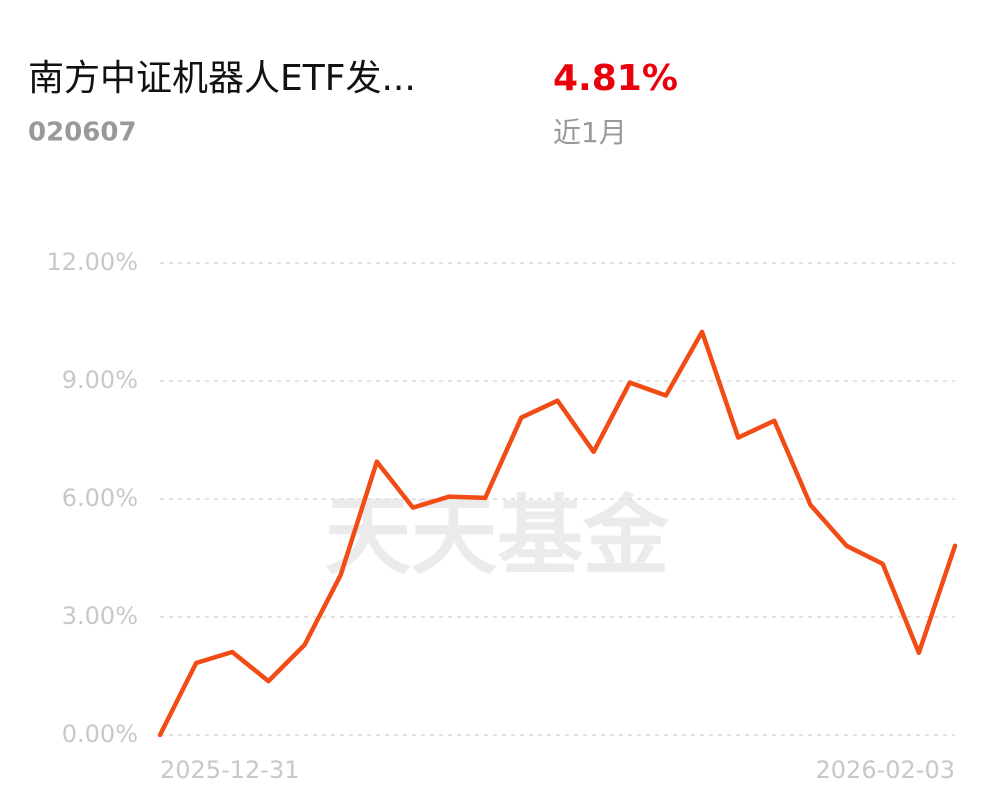 The image size is (997, 802). Describe the element at coordinates (82, 133) in the screenshot. I see `fund-code: 020607` at that location.